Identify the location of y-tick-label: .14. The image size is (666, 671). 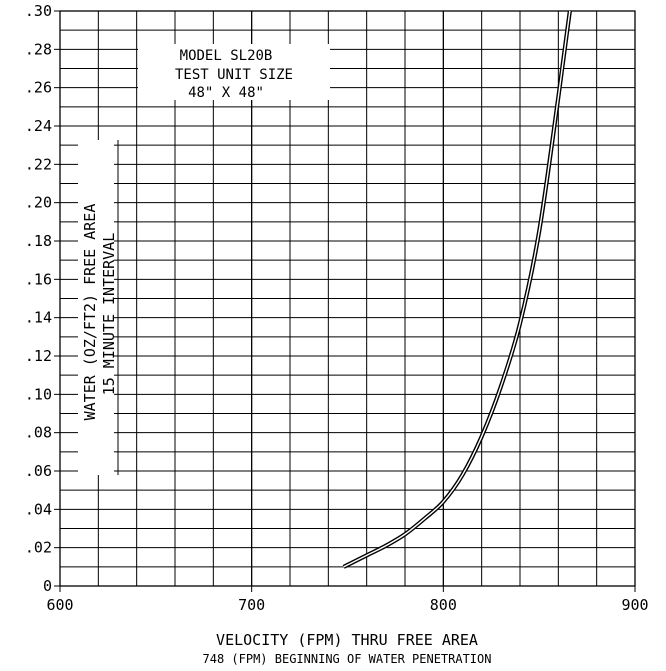
(38, 318).